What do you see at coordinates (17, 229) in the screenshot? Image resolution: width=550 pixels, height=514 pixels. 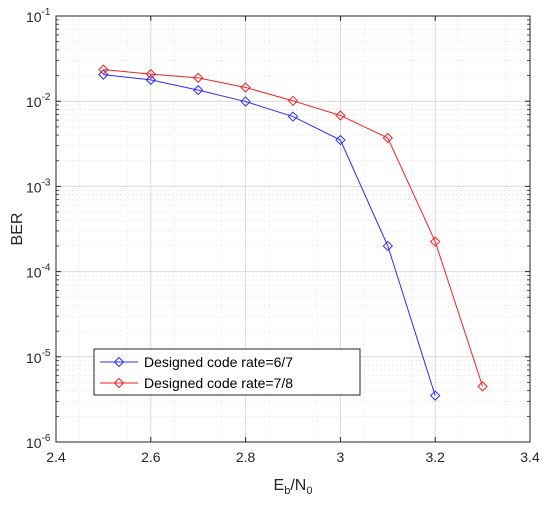 I see `y-axis-label: BER` at bounding box center [17, 229].